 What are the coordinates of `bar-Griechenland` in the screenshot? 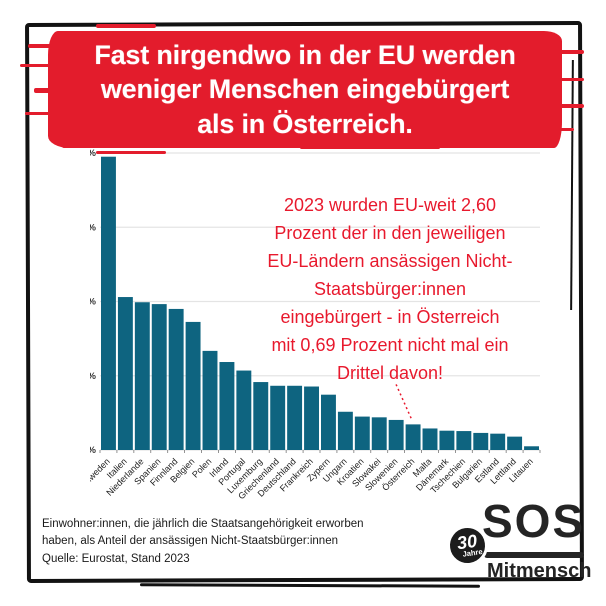 It's located at (278, 417).